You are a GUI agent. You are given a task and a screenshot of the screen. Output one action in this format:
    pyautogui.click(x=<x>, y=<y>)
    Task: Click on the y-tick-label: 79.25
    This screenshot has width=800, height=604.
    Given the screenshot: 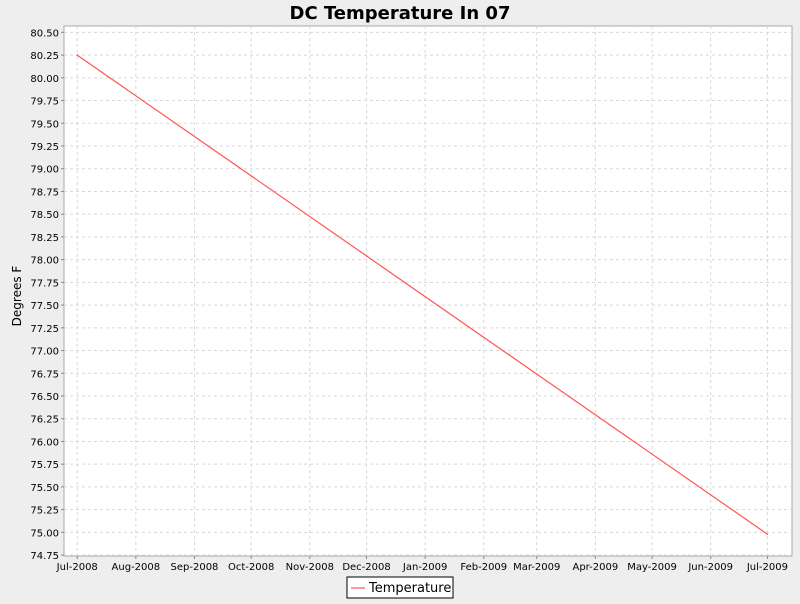 What is the action you would take?
    pyautogui.click(x=44, y=147)
    